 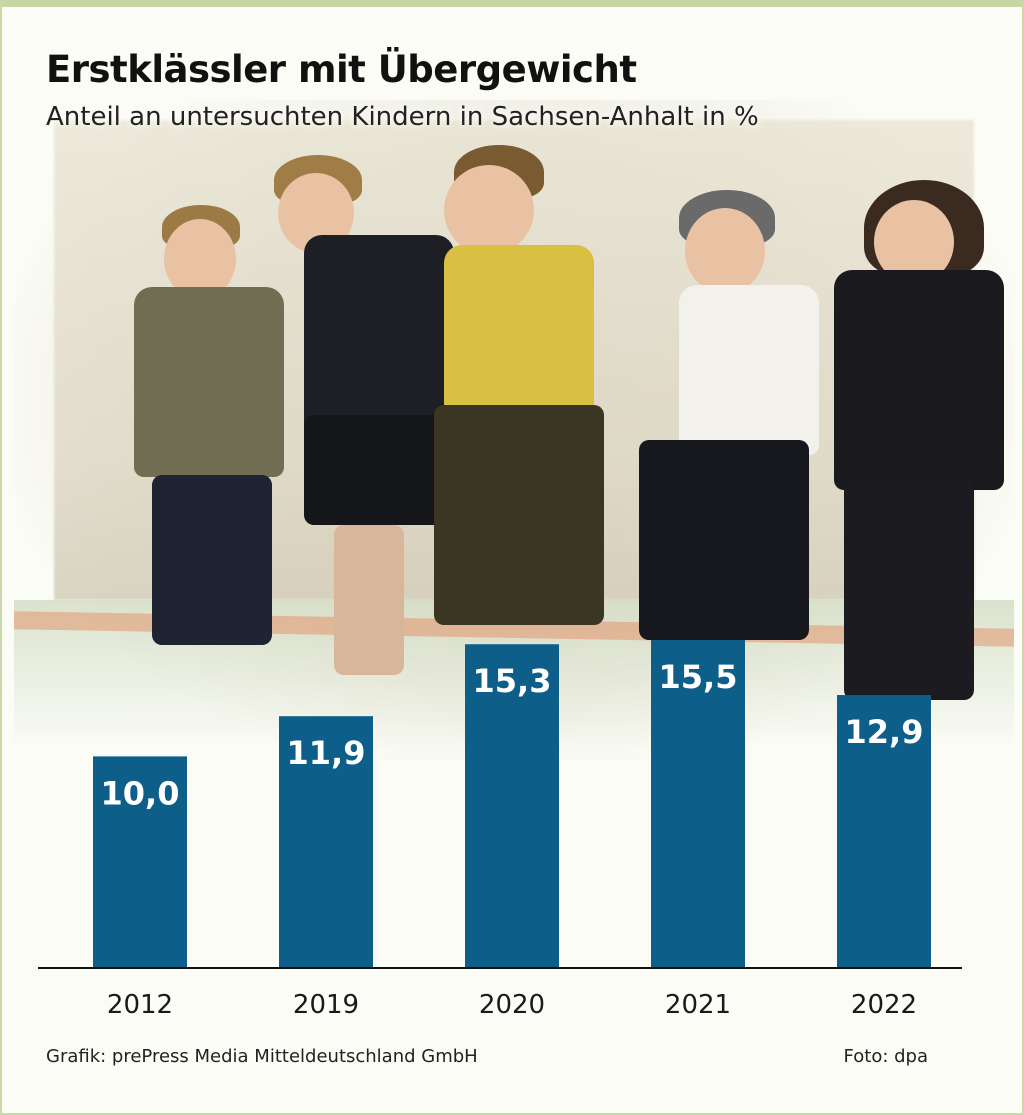 What do you see at coordinates (698, 677) in the screenshot?
I see `bar-value-label-2021: 15,5` at bounding box center [698, 677].